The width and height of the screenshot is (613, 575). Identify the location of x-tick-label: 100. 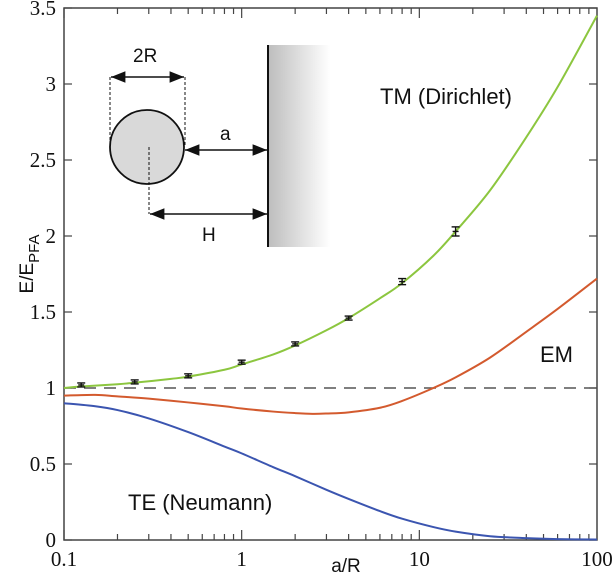
(597, 559).